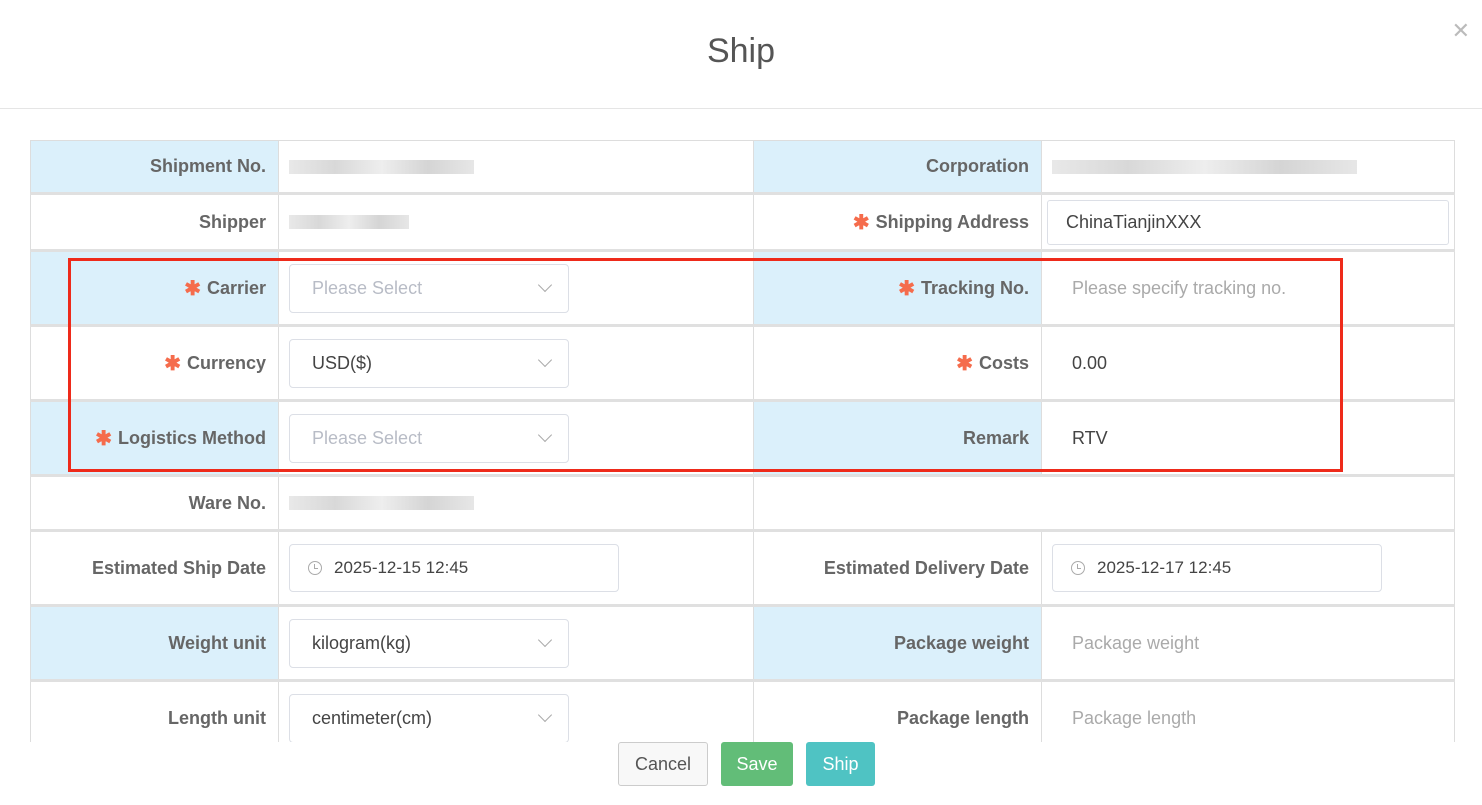 This screenshot has height=805, width=1482. Describe the element at coordinates (898, 438) in the screenshot. I see `remark-label: Remark` at that location.